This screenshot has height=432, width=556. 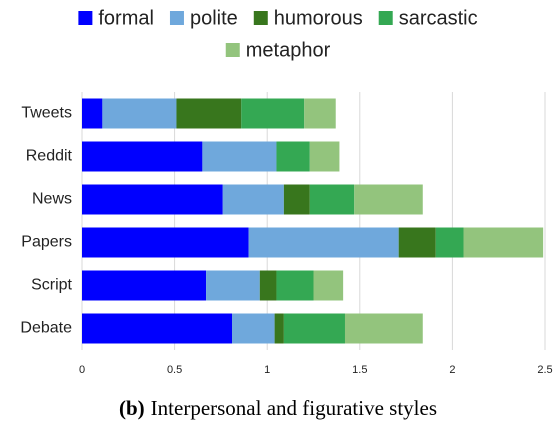 I want to click on legend-label: metaphor, so click(x=288, y=50).